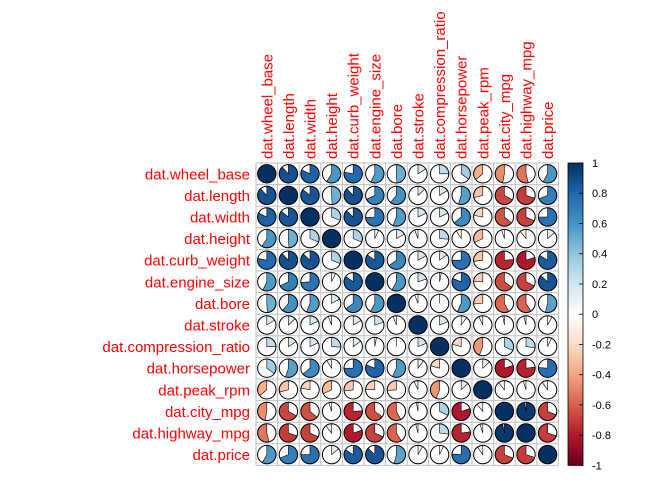 The image size is (672, 480). What do you see at coordinates (419, 126) in the screenshot?
I see `column-label: dat.stroke` at bounding box center [419, 126].